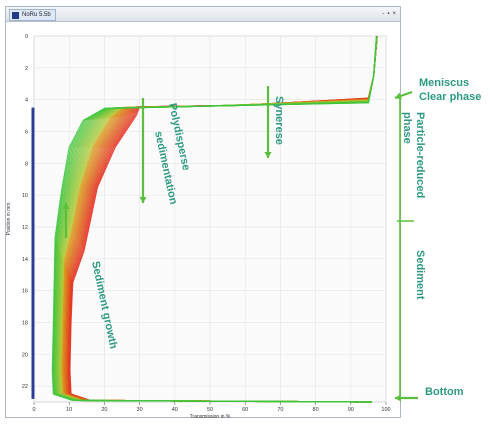 The image size is (490, 425). What do you see at coordinates (450, 97) in the screenshot?
I see `clear-phase-label: Clear phase` at bounding box center [450, 97].